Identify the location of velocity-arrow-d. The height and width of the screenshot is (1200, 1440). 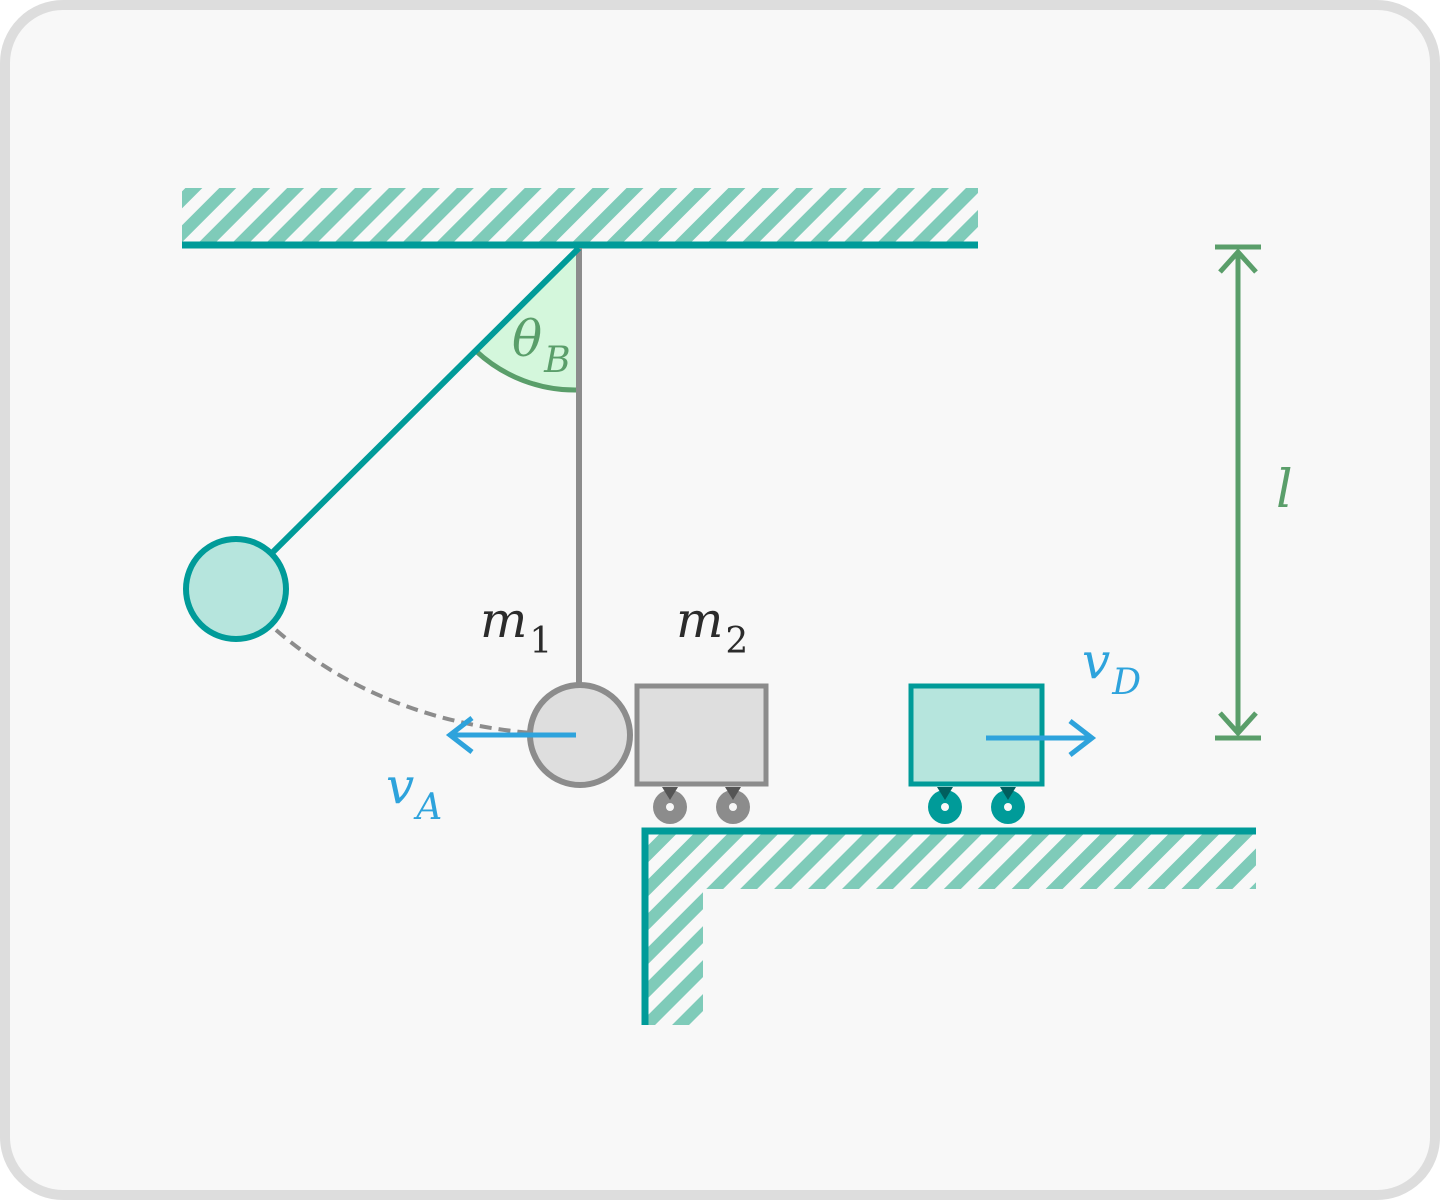
(1041, 738).